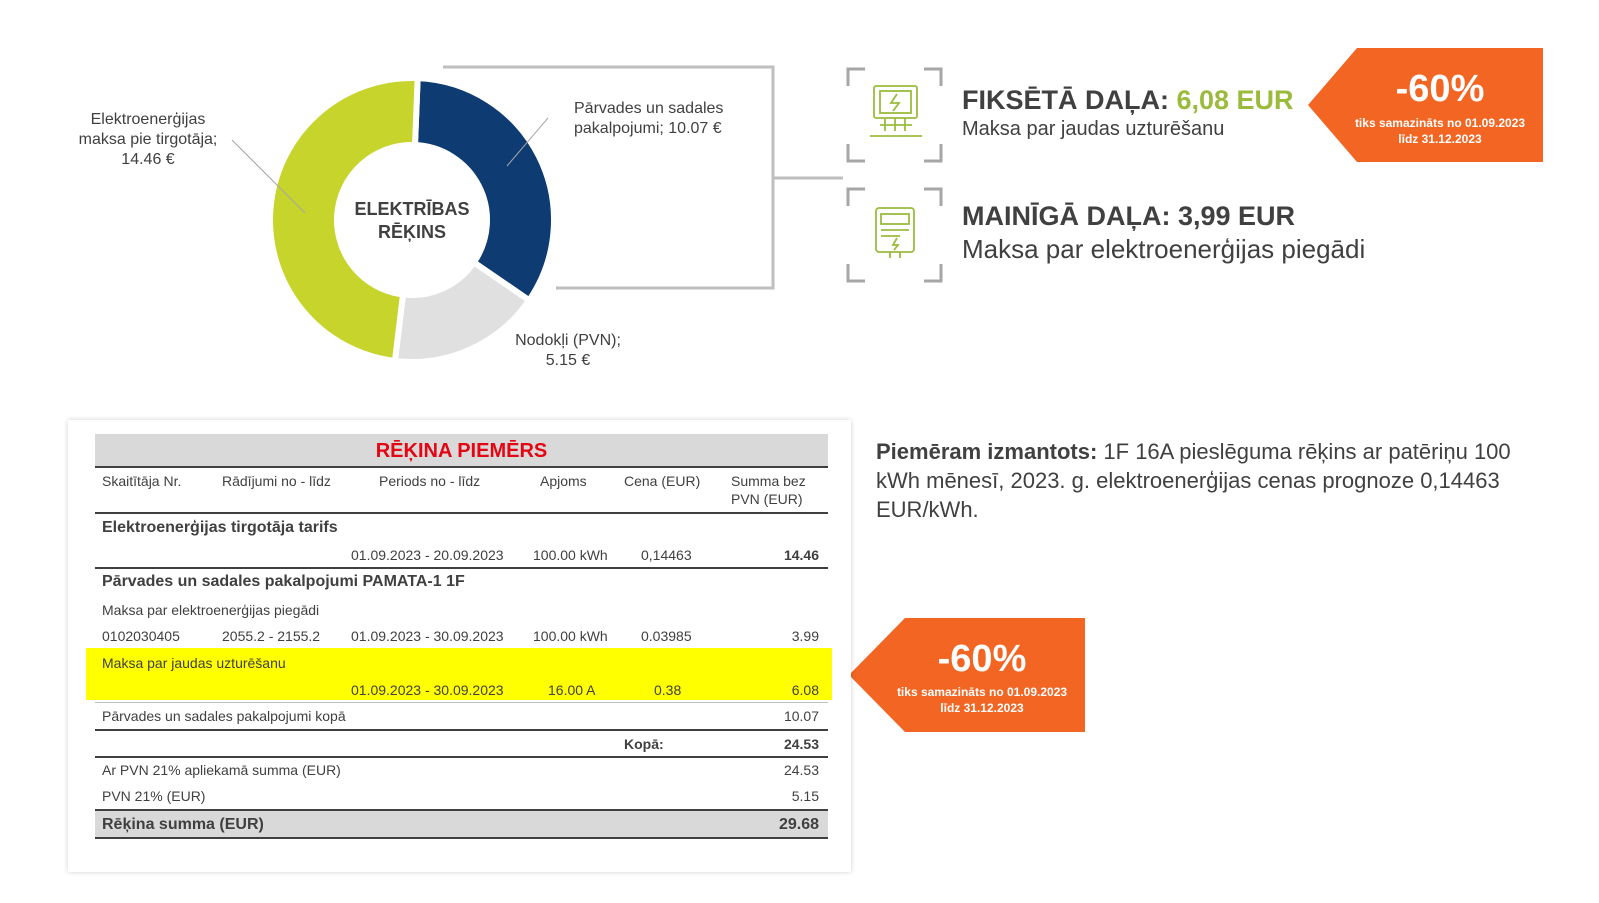 The width and height of the screenshot is (1599, 903). Describe the element at coordinates (895, 232) in the screenshot. I see `electricity-meter-icon` at that location.